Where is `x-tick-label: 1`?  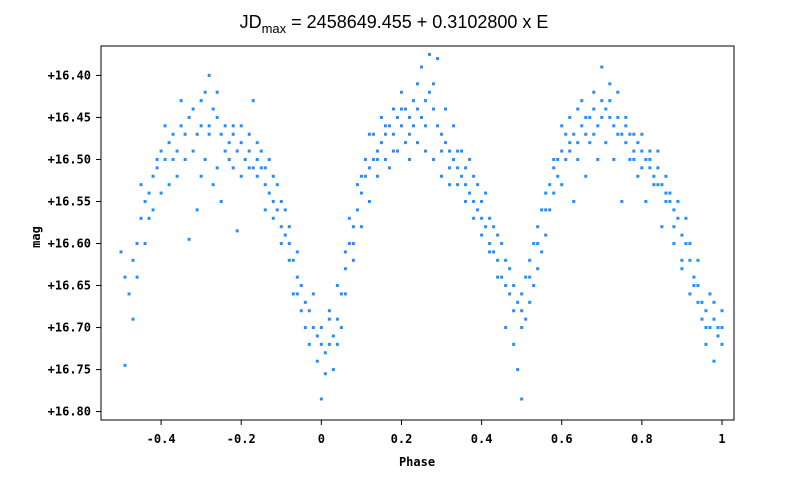 x-tick-label: 1 is located at coordinates (721, 439).